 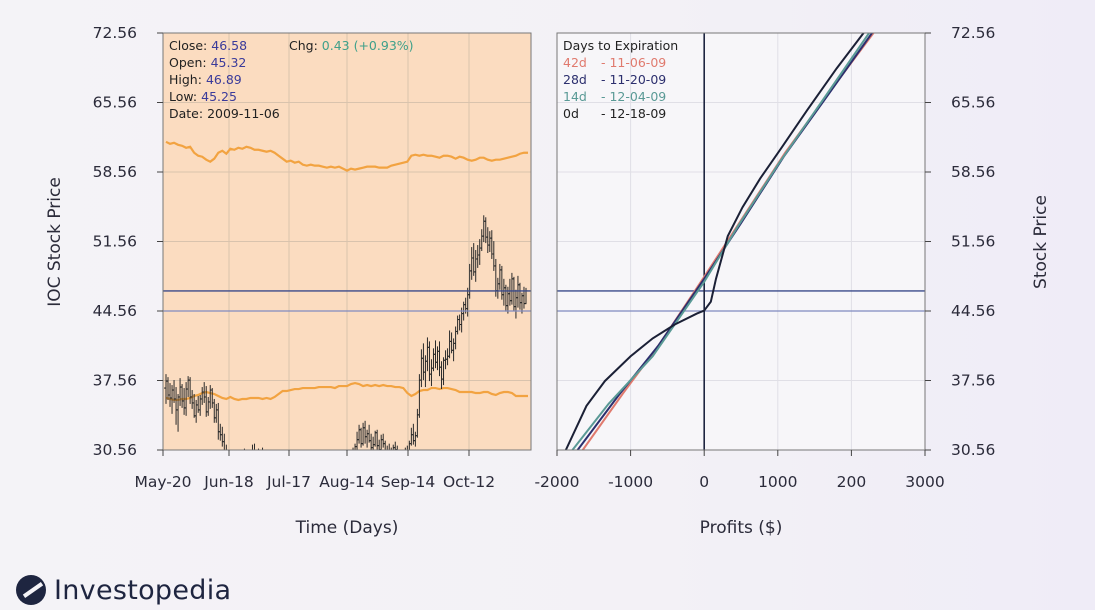 What do you see at coordinates (571, 113) in the screenshot?
I see `legend-days-0d: 0d` at bounding box center [571, 113].